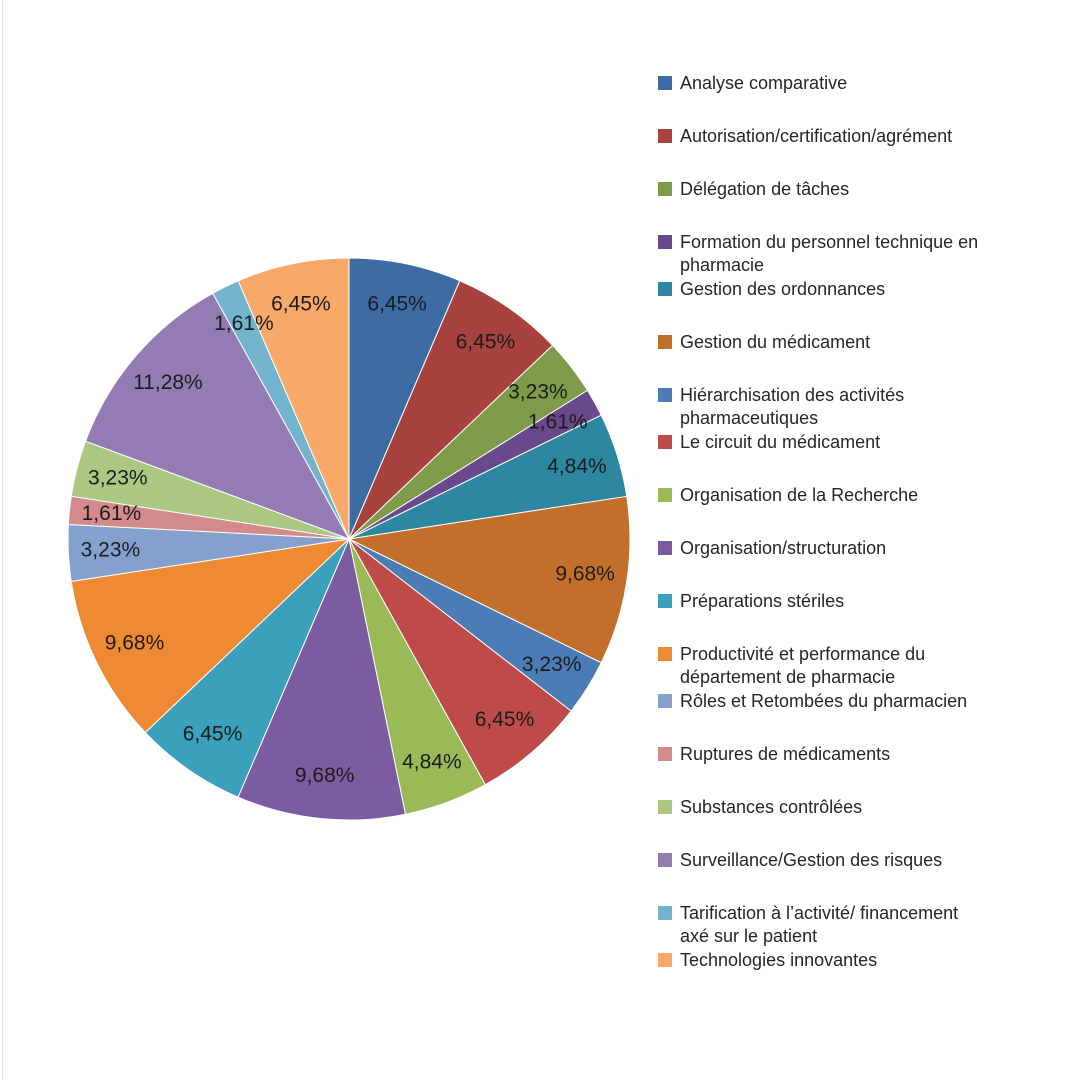  What do you see at coordinates (764, 83) in the screenshot?
I see `legend-item-label: Analyse comparative` at bounding box center [764, 83].